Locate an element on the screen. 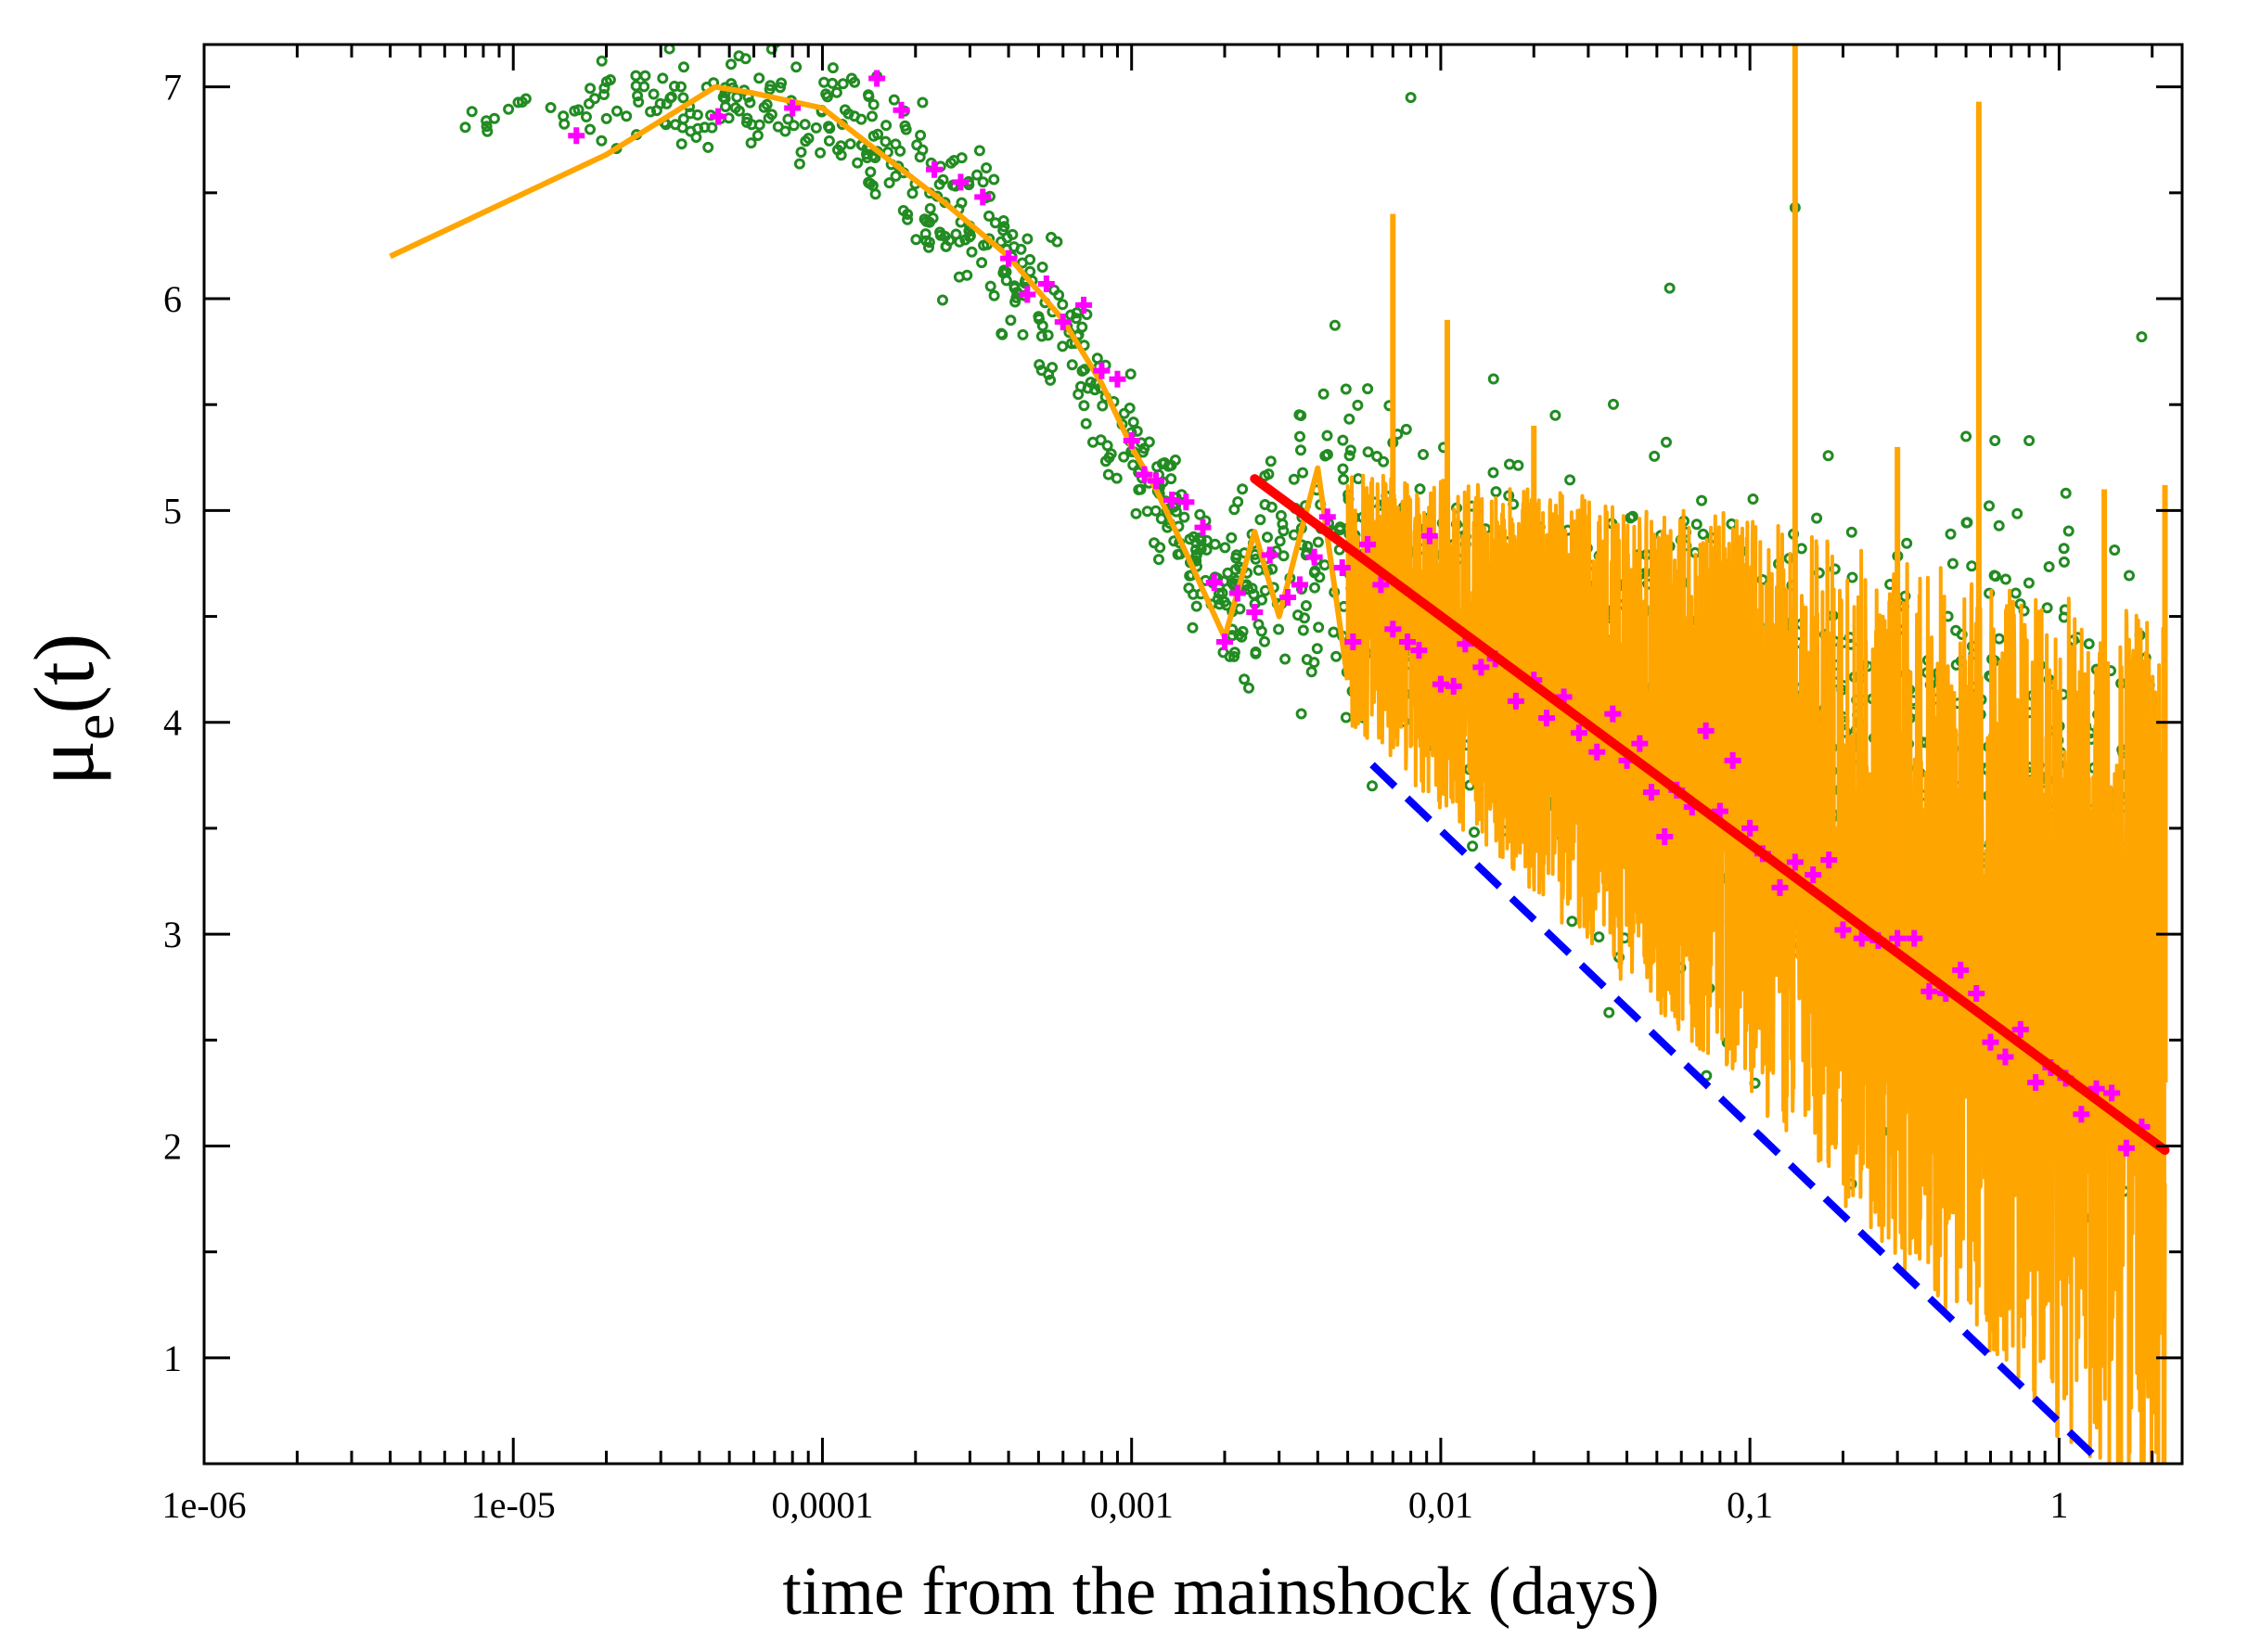  x-tick-label: 0,1 is located at coordinates (1750, 1505).